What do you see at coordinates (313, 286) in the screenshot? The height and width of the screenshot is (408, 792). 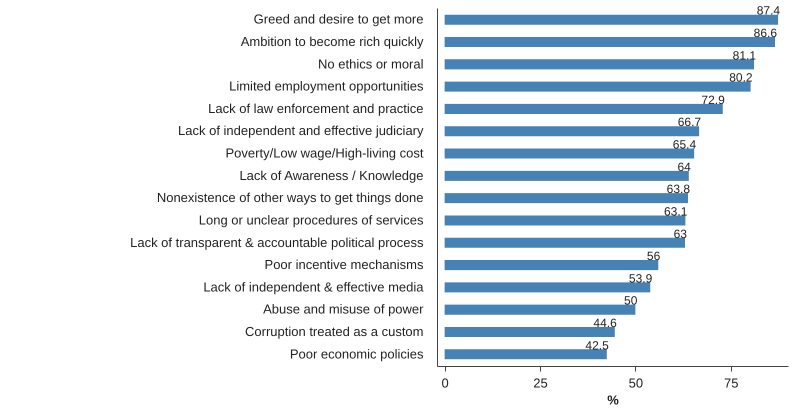 I see `y-tick-label: Lack of independent & effective media` at bounding box center [313, 286].